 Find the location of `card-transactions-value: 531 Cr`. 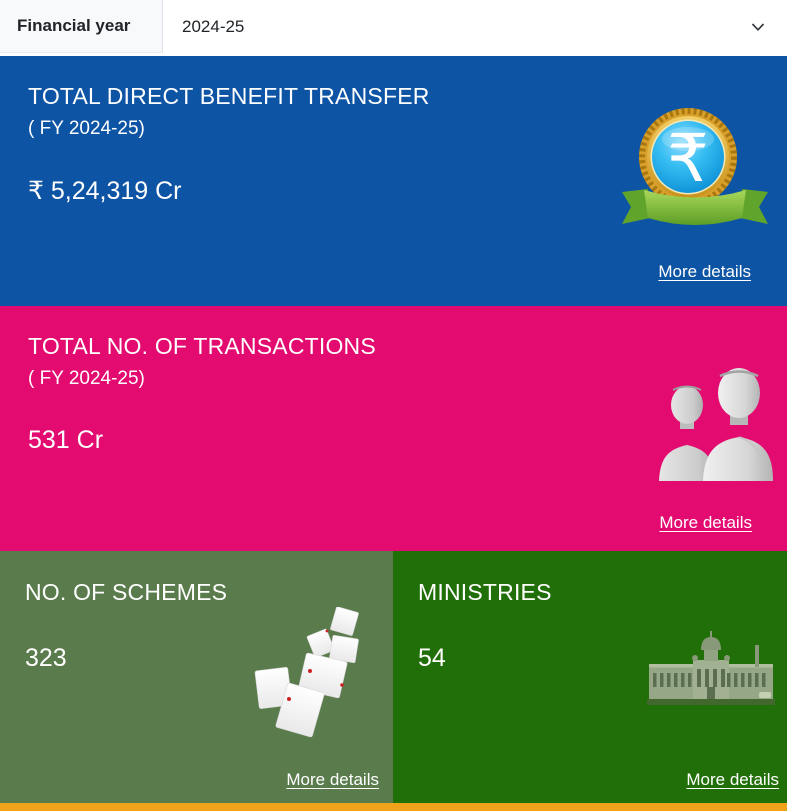

card-transactions-value: 531 Cr is located at coordinates (66, 440).